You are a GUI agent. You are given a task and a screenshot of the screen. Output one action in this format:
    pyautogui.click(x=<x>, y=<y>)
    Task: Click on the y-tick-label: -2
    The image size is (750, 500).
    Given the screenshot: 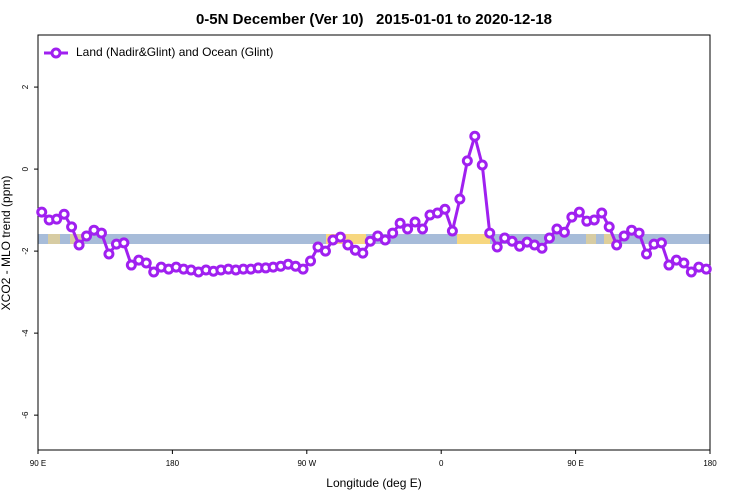 What is the action you would take?
    pyautogui.click(x=25, y=251)
    